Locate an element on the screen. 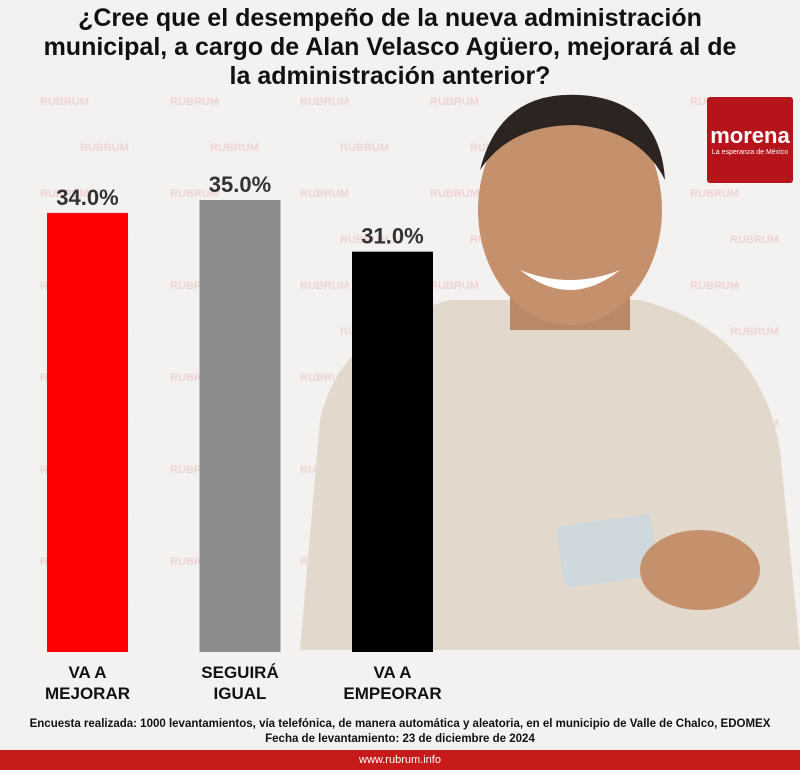 This screenshot has height=770, width=800. value-label: 35.0% is located at coordinates (240, 184).